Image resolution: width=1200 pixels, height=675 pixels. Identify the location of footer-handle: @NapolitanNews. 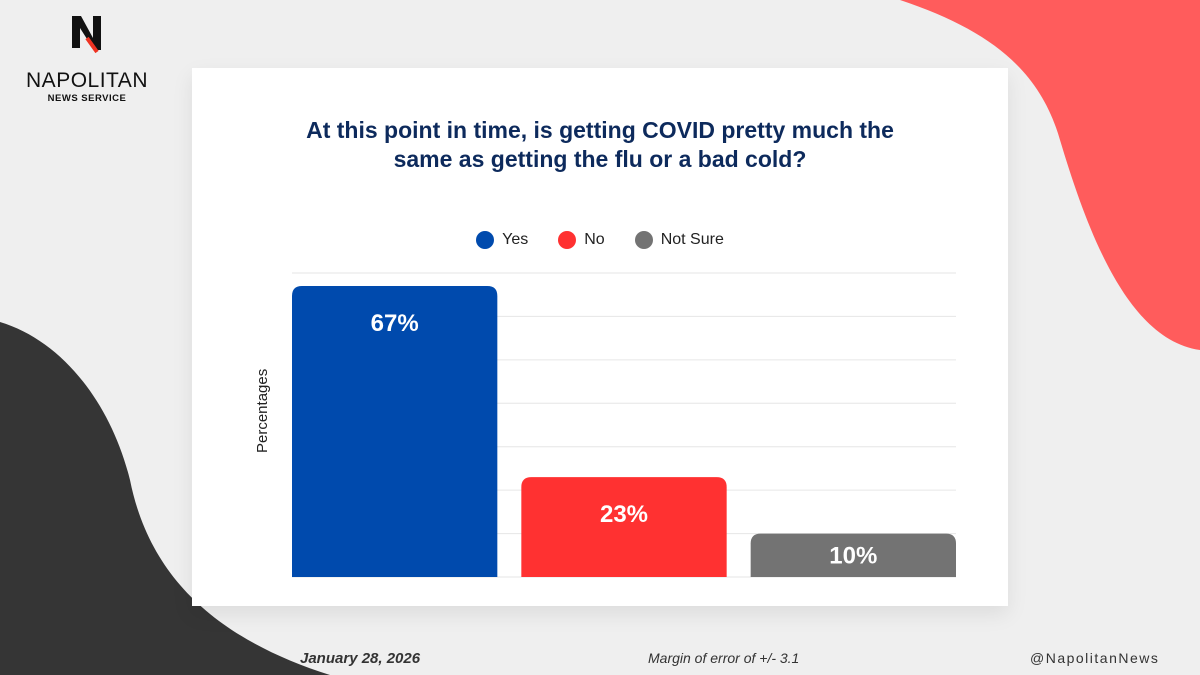
(1095, 658).